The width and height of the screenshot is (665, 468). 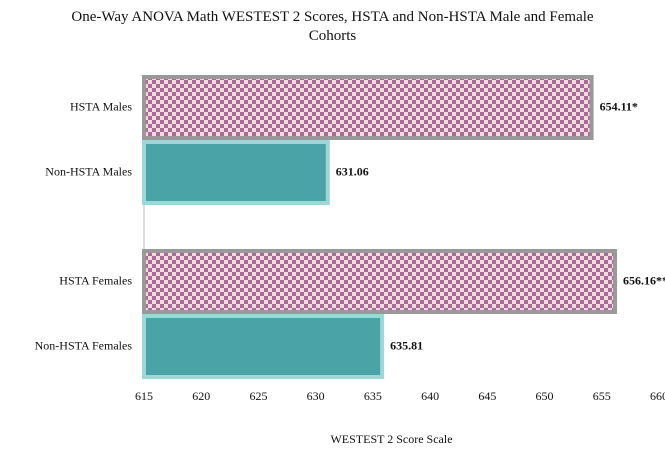 What do you see at coordinates (430, 396) in the screenshot?
I see `x-tick-label: 640` at bounding box center [430, 396].